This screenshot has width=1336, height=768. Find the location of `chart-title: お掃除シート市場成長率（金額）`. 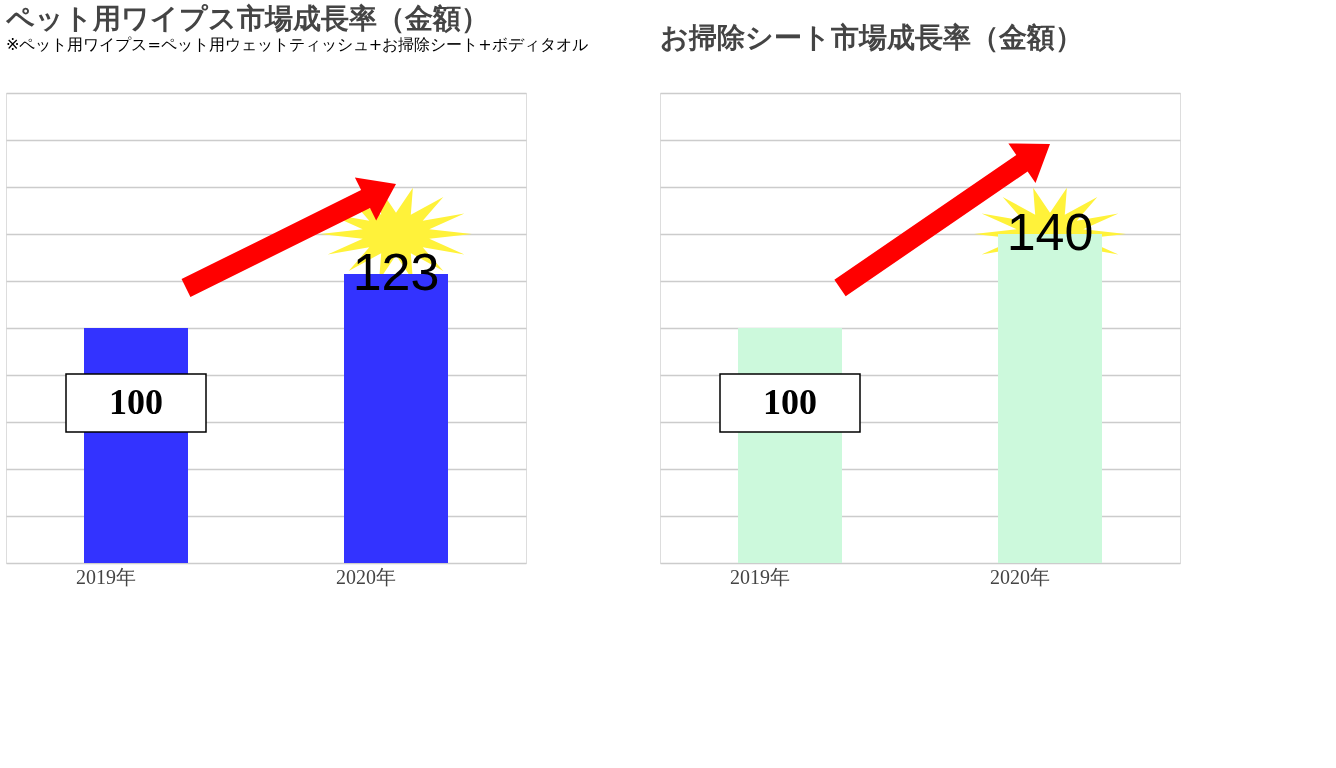

chart-title: お掃除シート市場成長率（金額） is located at coordinates (871, 37).